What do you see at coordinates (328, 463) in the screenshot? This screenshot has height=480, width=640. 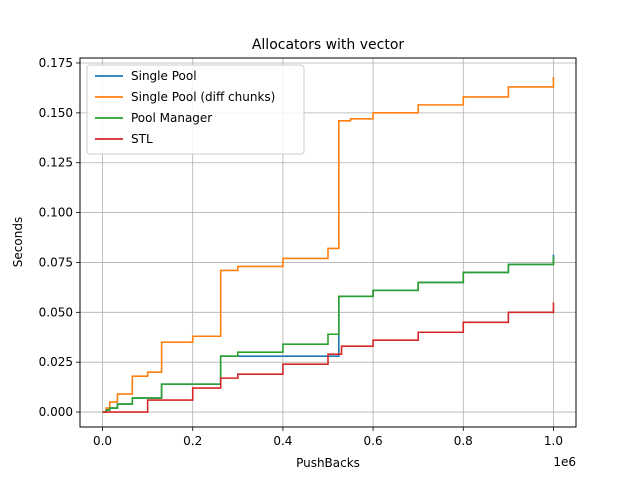 I see `x-axis-label: PushBacks` at bounding box center [328, 463].